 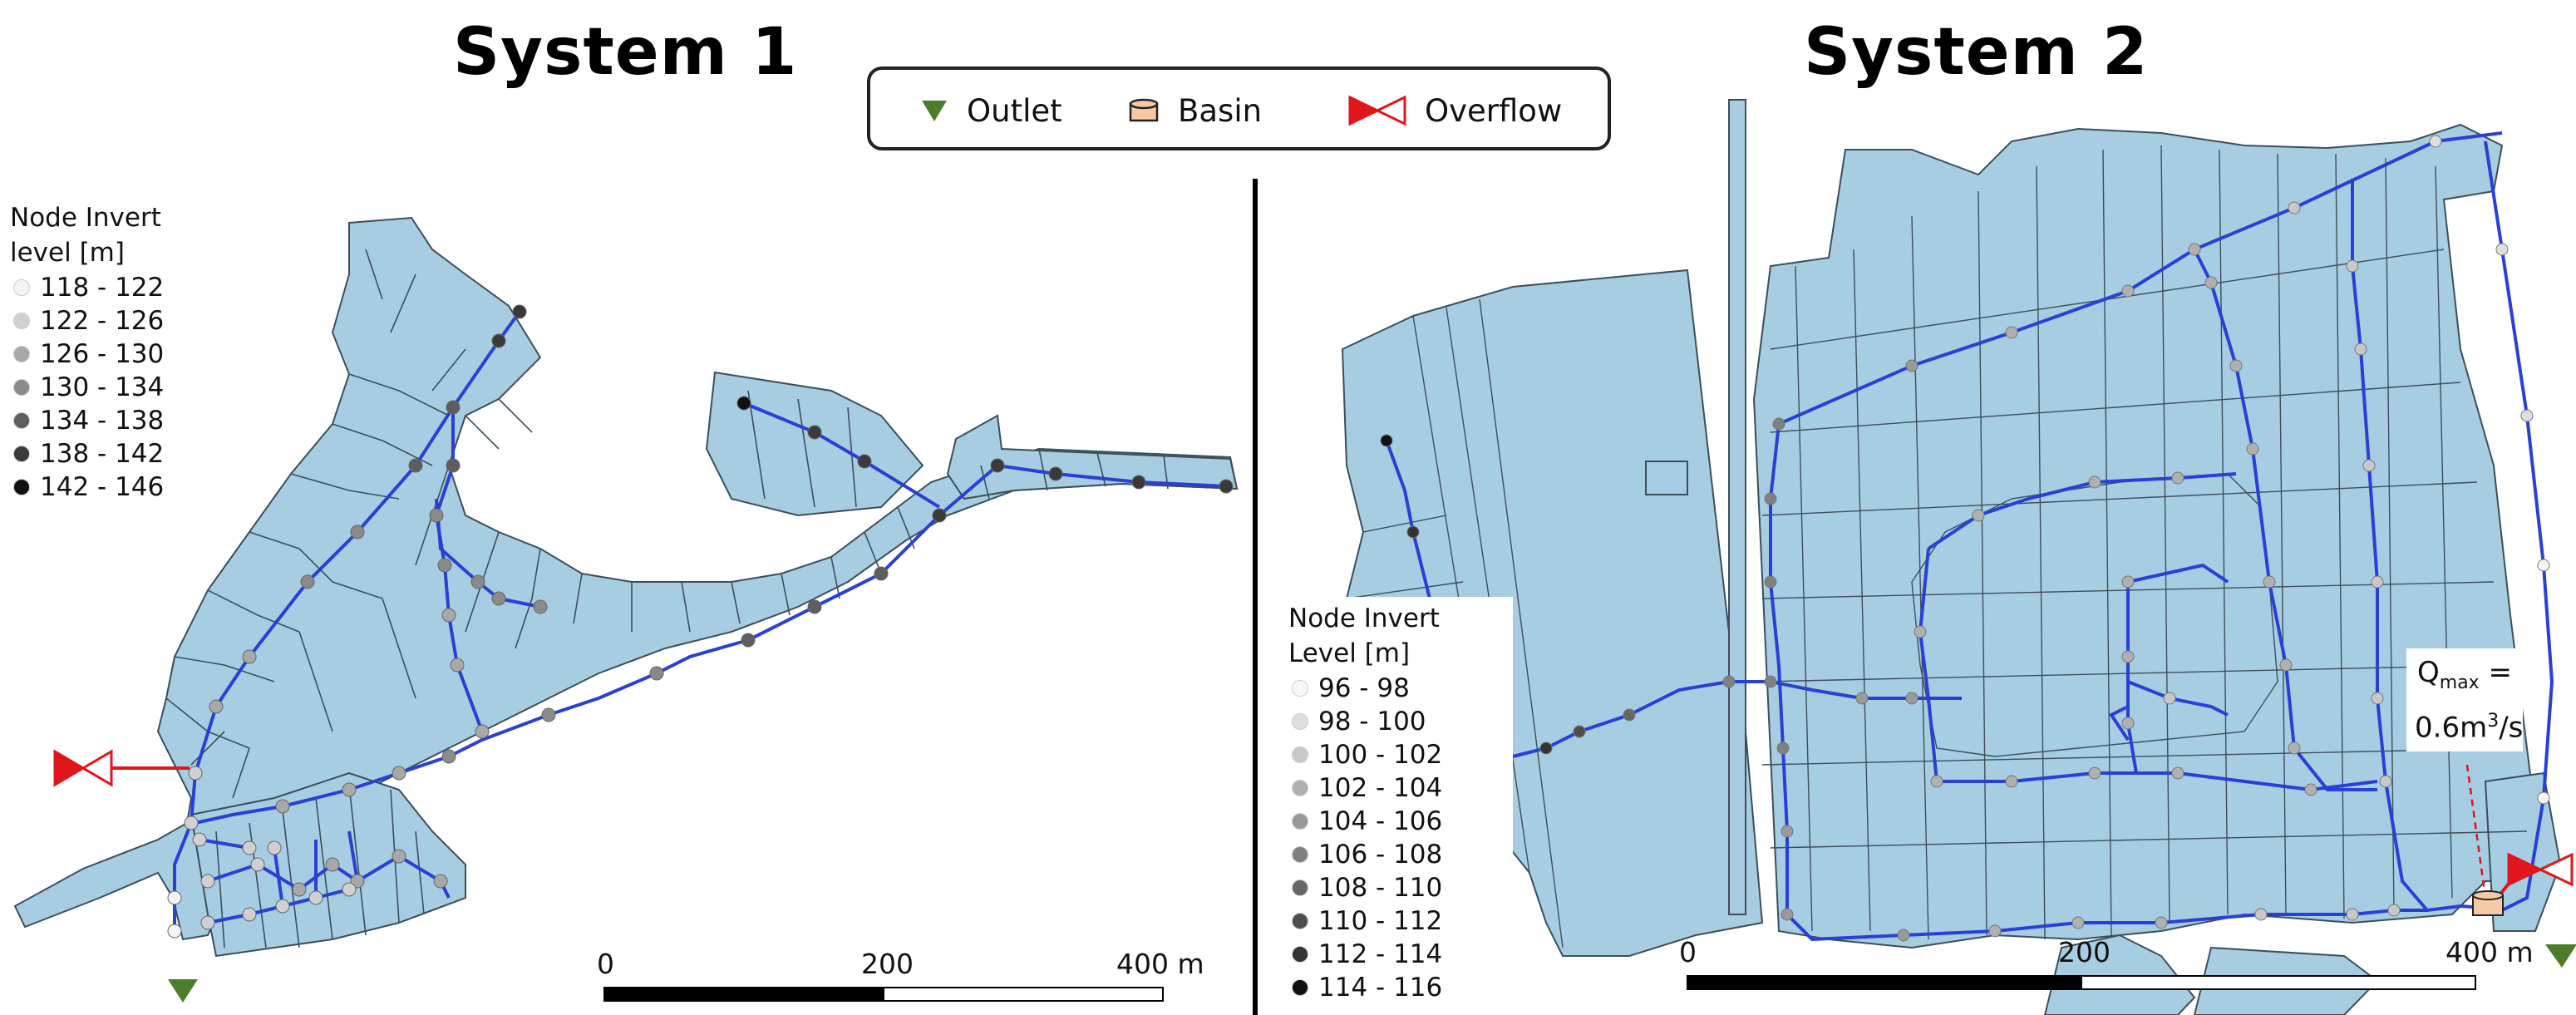 I want to click on system2-scale-tick-400: 400 m, so click(x=2489, y=952).